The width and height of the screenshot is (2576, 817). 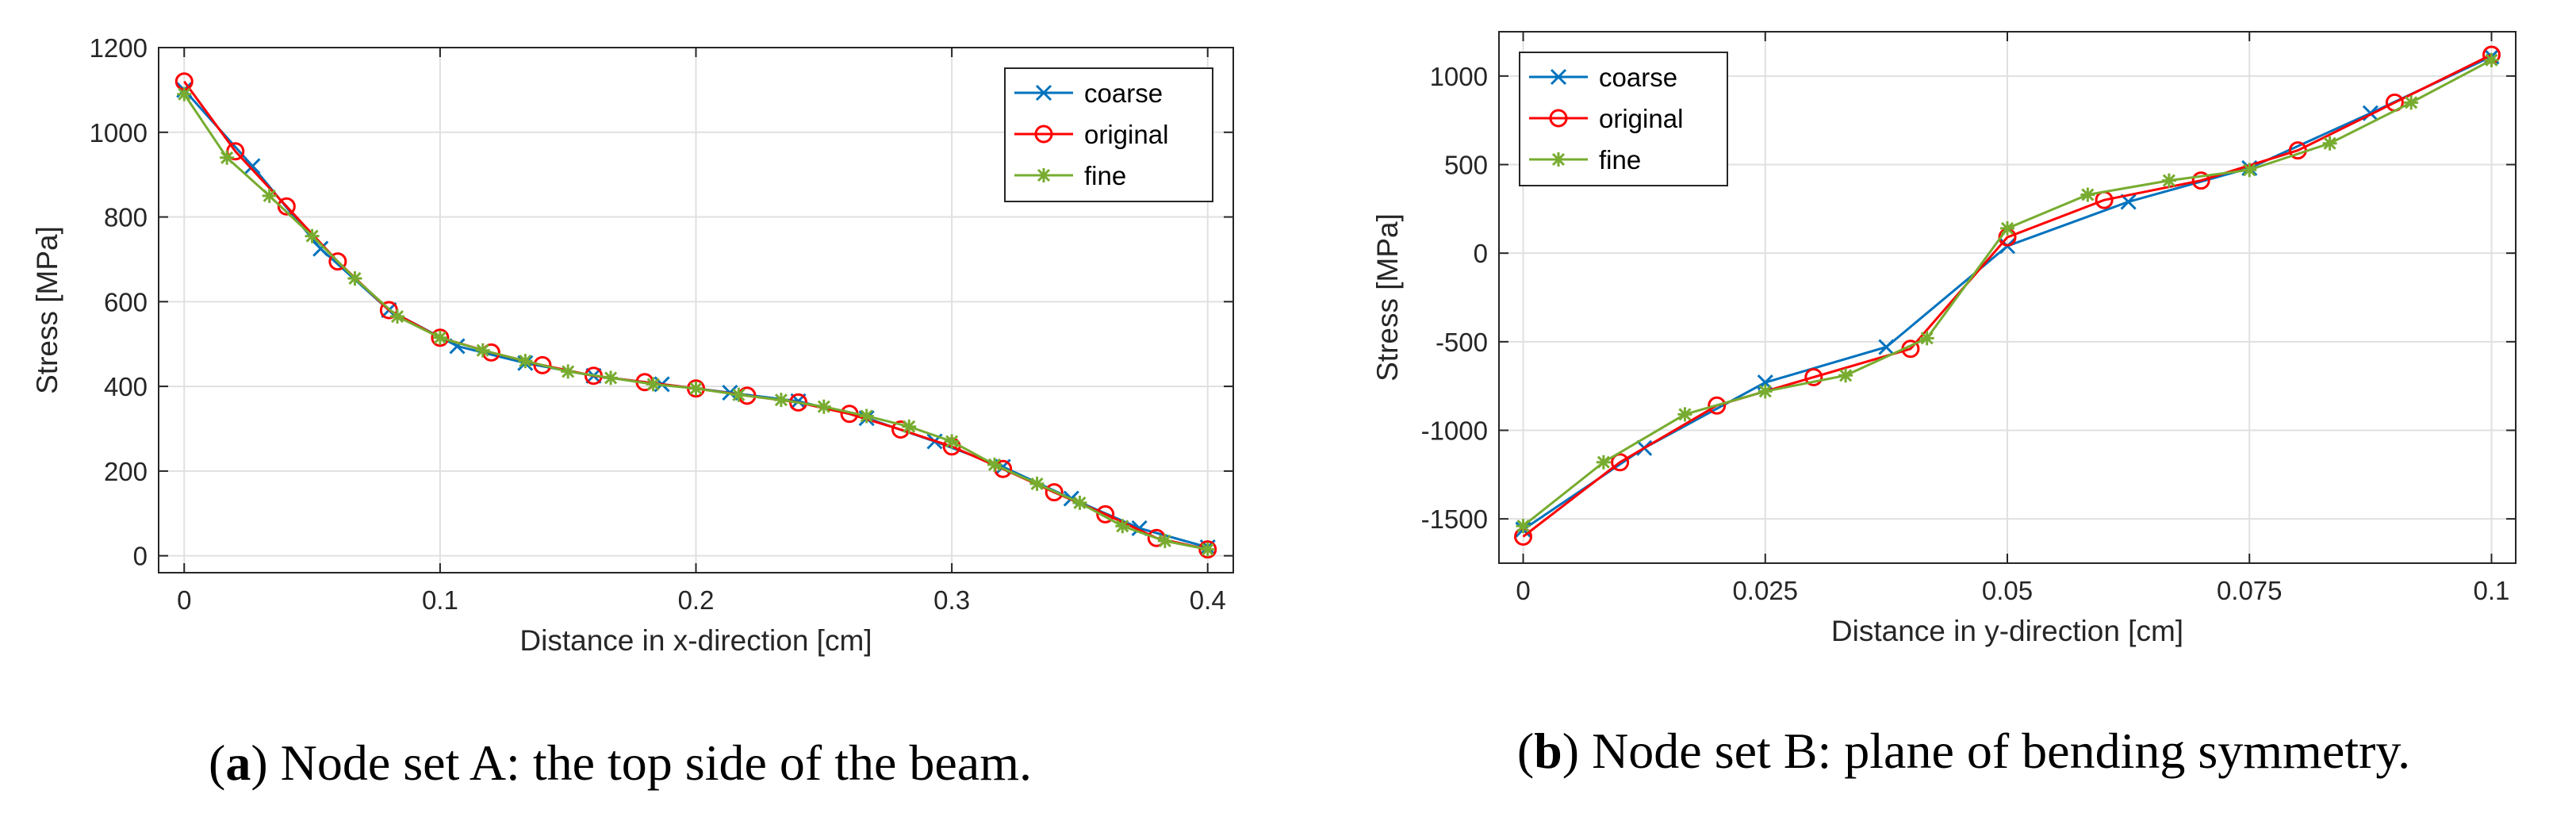 I want to click on caption-a-tag: a, so click(x=238, y=763).